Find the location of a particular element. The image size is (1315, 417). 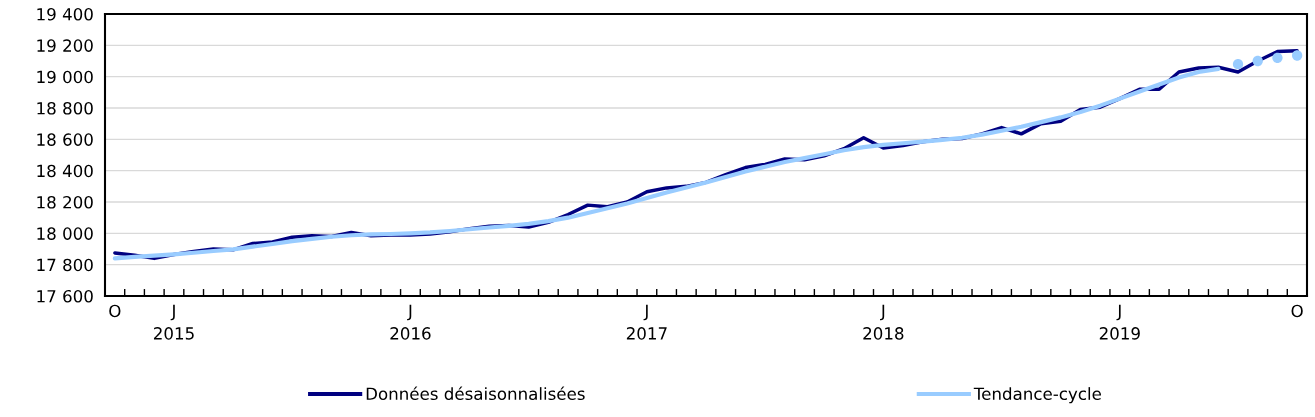

legend-label: Données désaisonnalisées is located at coordinates (475, 393).